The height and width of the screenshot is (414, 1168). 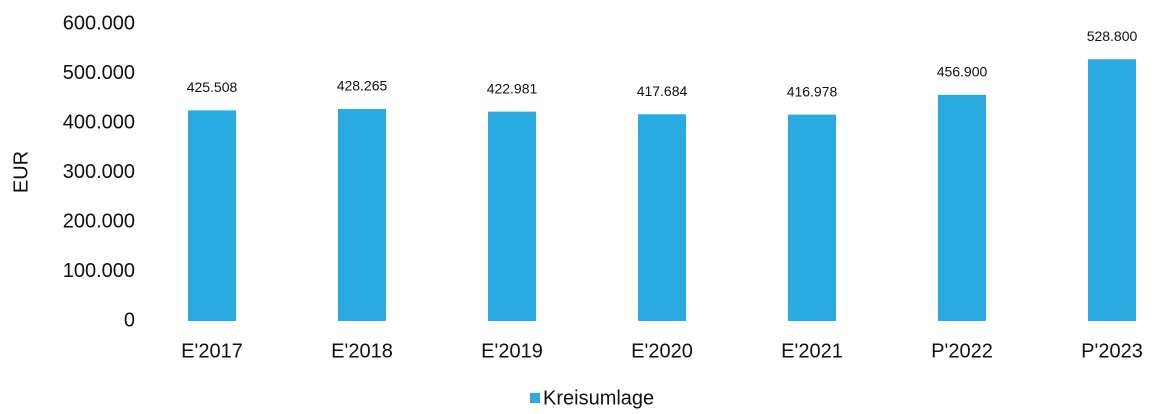 I want to click on x-tick-label: E'2017, so click(x=212, y=351).